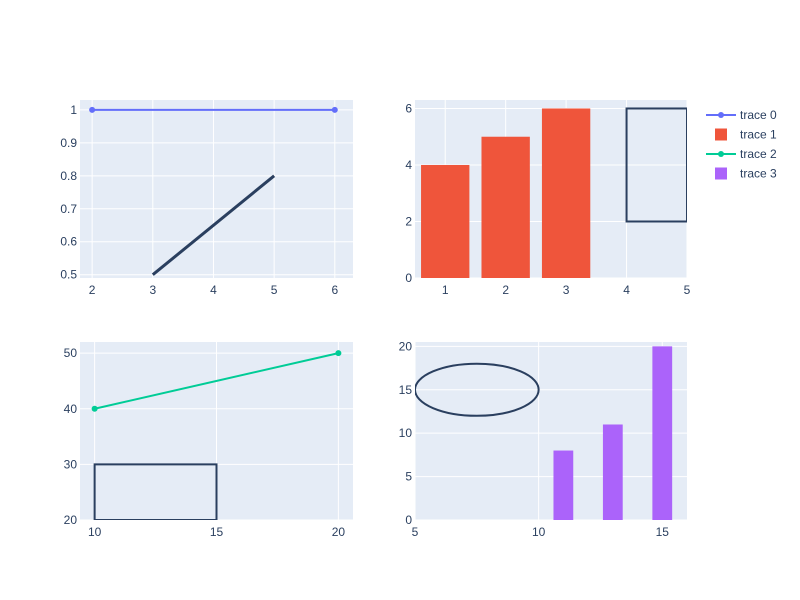 This screenshot has width=800, height=600. I want to click on y-tick-label: 4, so click(408, 165).